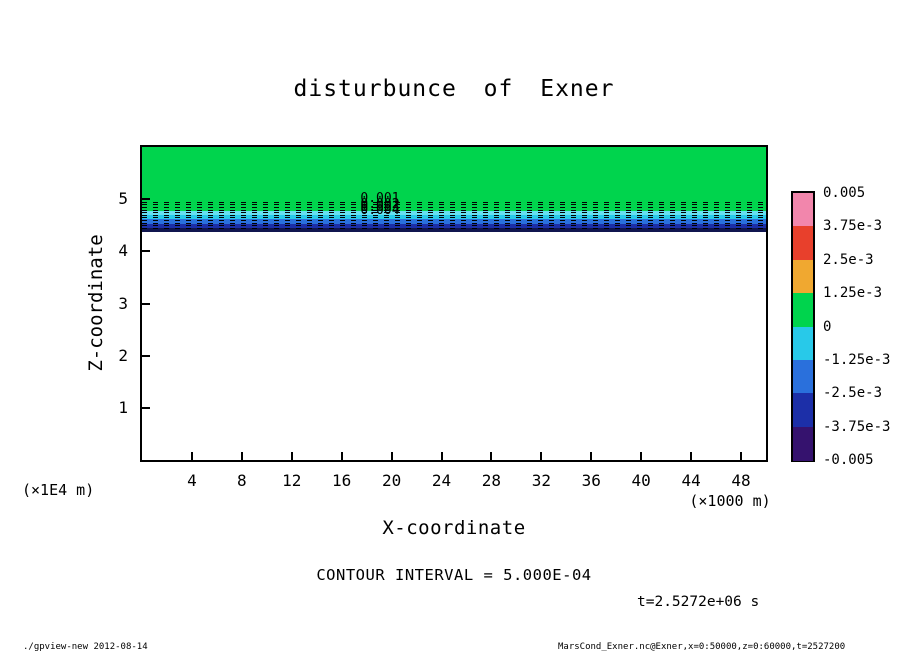 Image resolution: width=904 pixels, height=654 pixels. I want to click on colorbar-tick-label: -1.25e-3, so click(857, 359).